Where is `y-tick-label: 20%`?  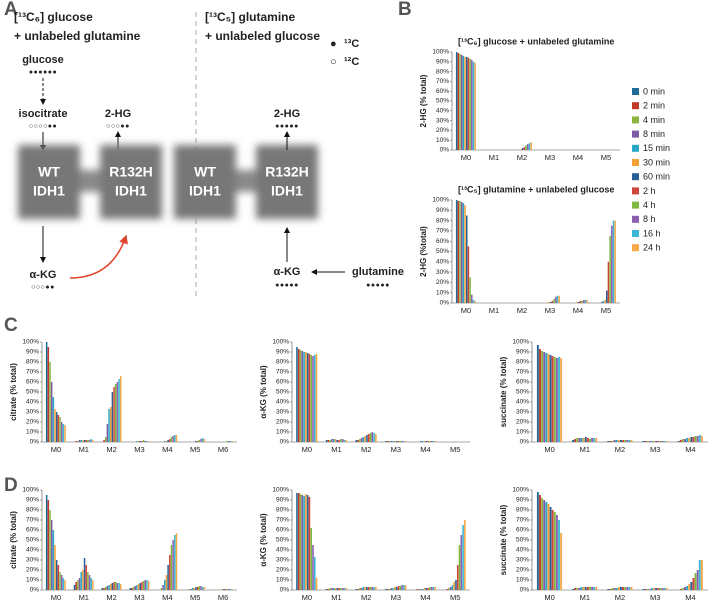
y-tick-label: 20% is located at coordinates (442, 282).